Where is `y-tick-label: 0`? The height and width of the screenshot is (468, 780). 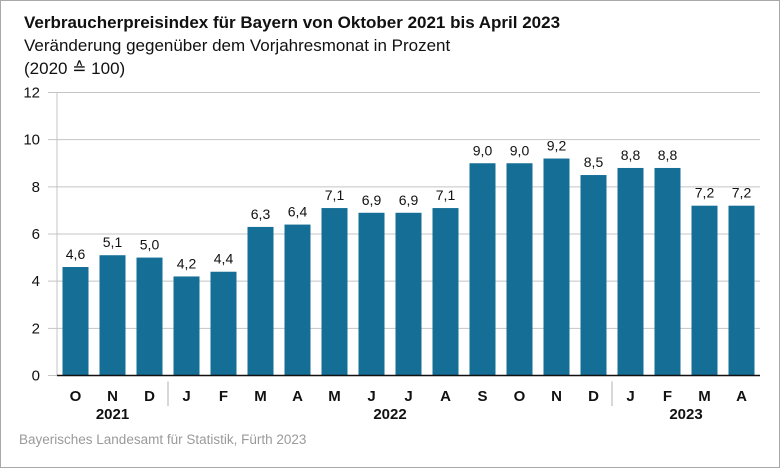 y-tick-label: 0 is located at coordinates (36, 376).